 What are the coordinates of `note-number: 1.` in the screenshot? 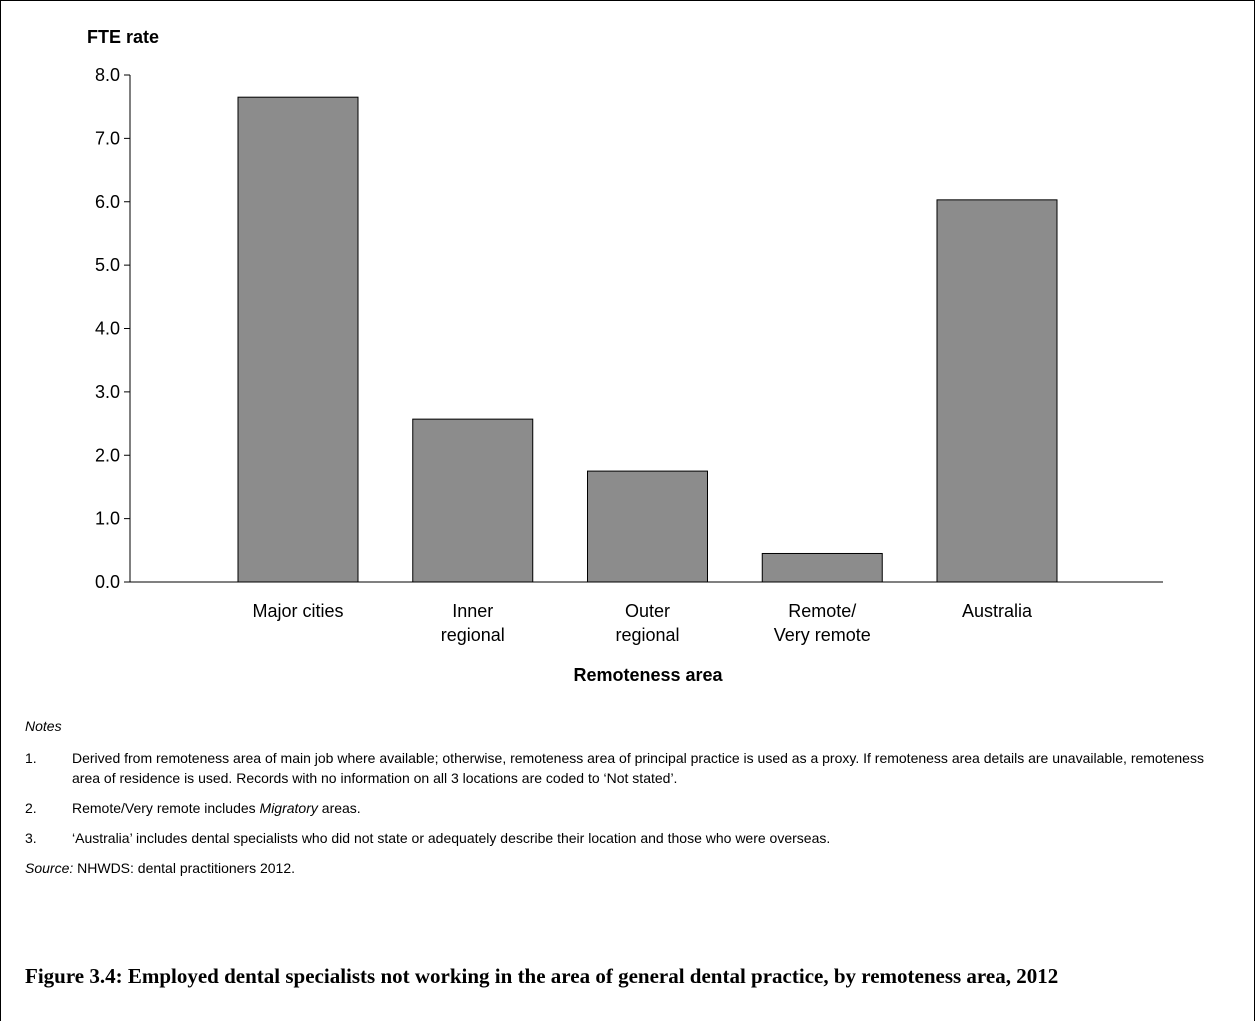 It's located at (31, 758).